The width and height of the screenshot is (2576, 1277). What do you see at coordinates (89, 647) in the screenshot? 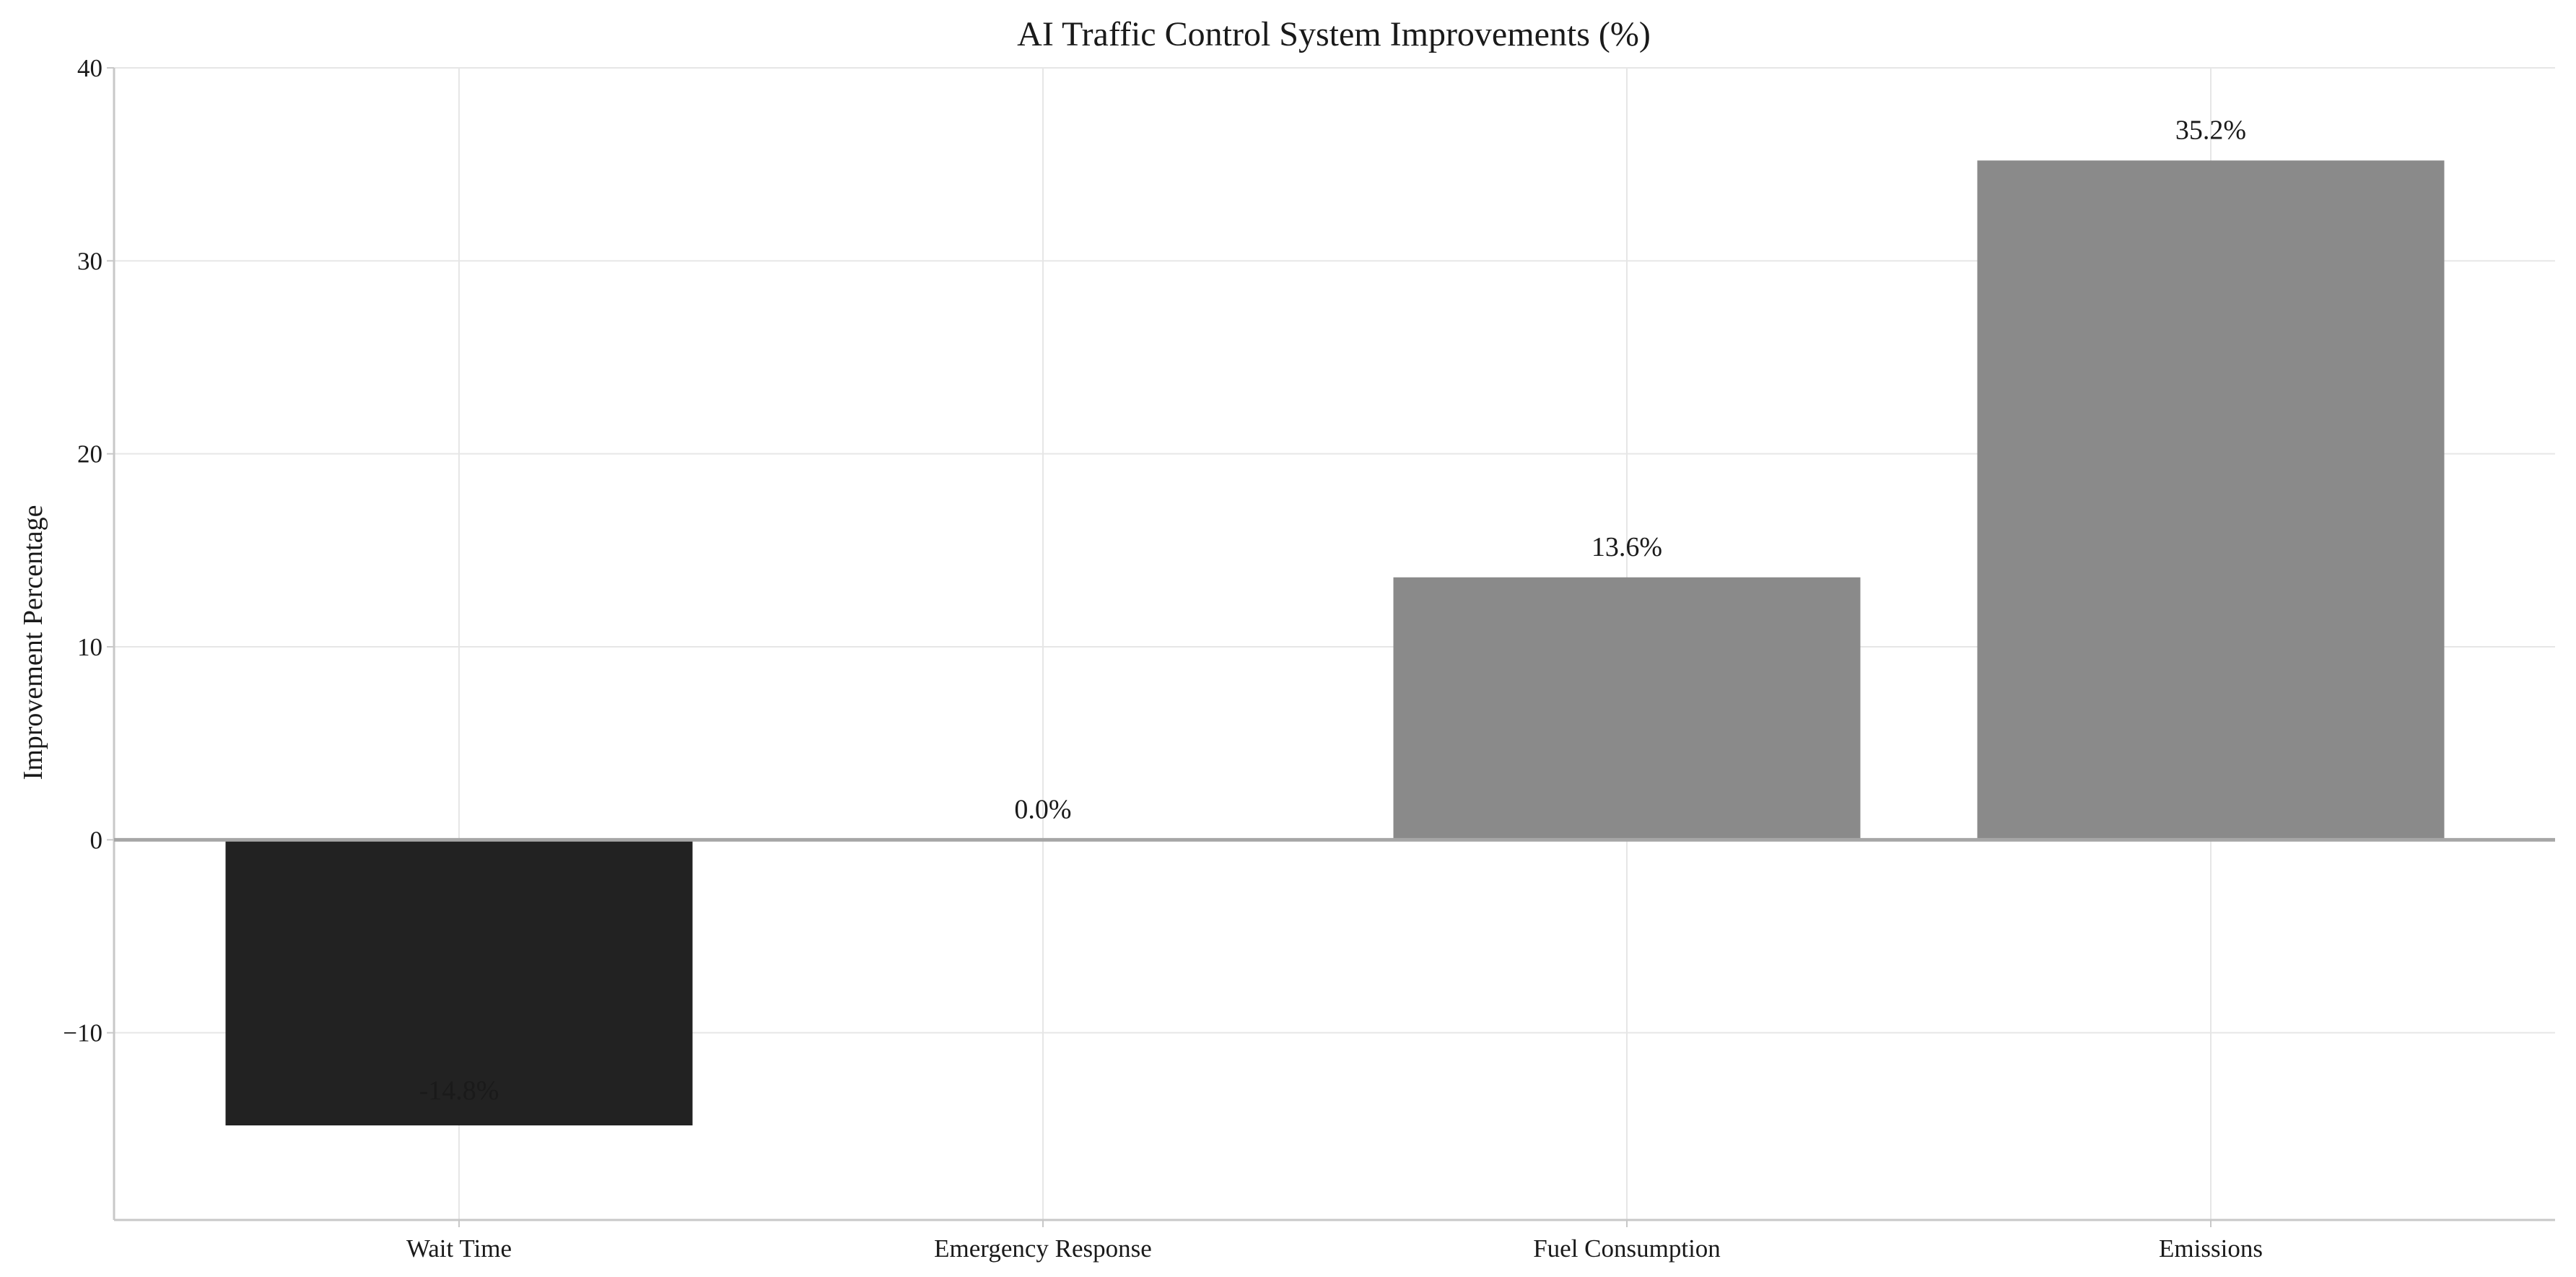
I see `y-tick-label: 10` at bounding box center [89, 647].